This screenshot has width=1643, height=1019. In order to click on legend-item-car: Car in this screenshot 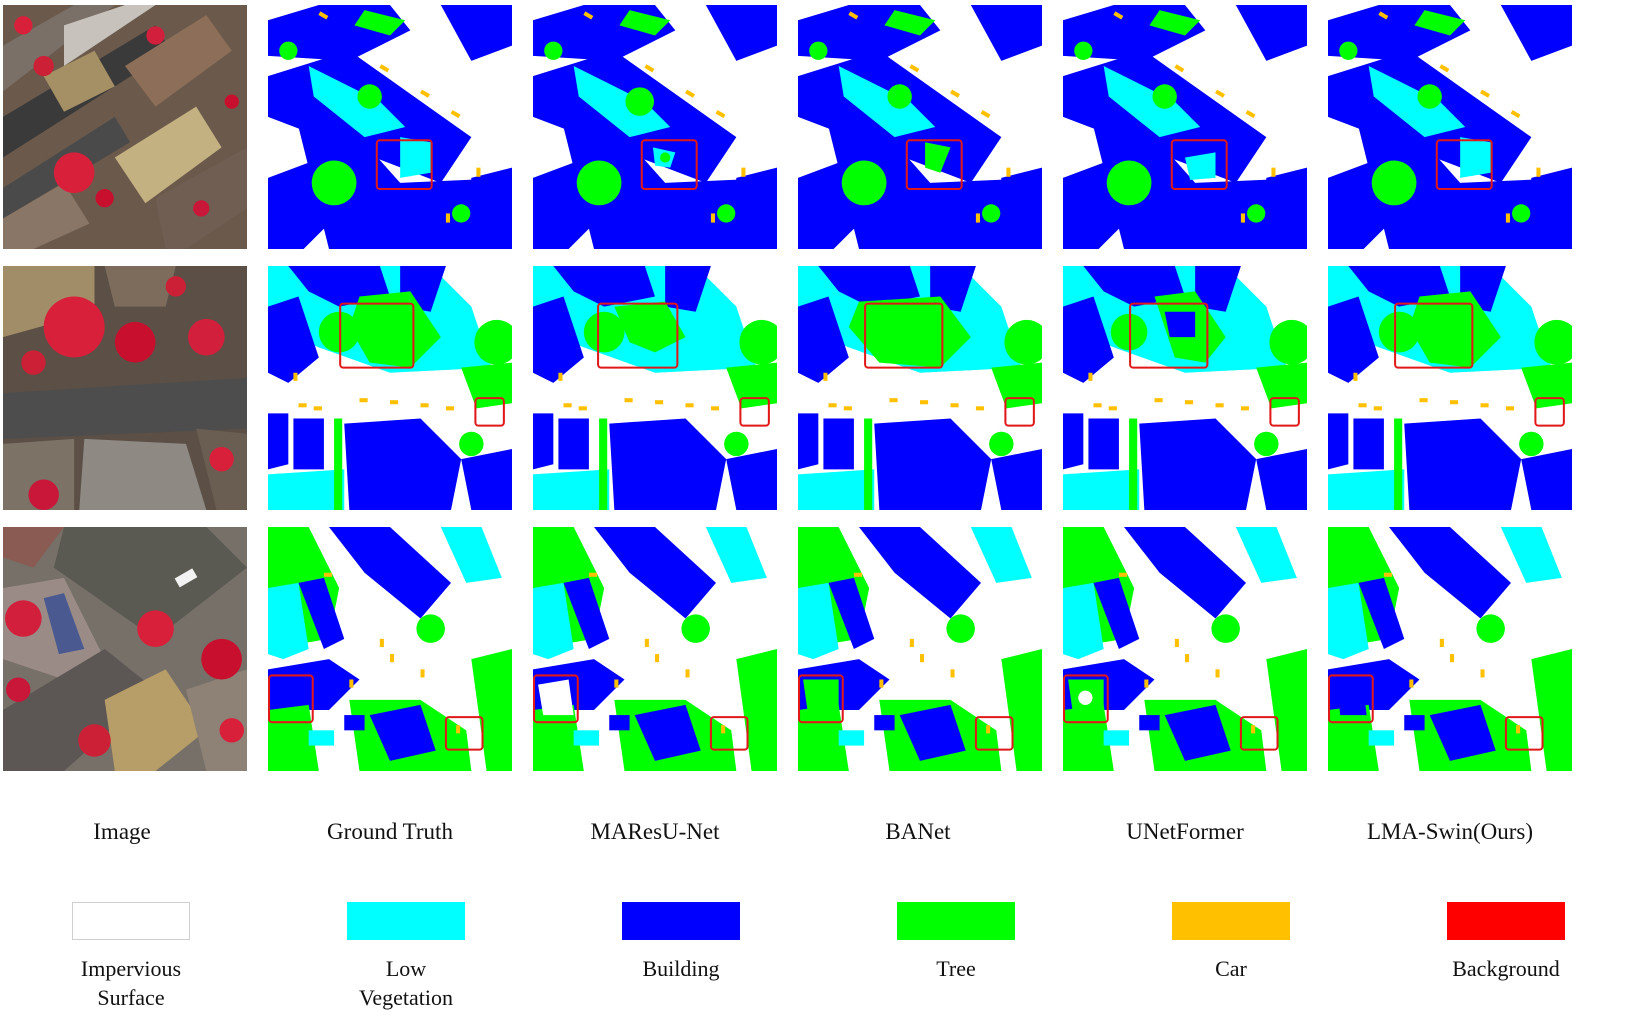, I will do `click(1231, 942)`.